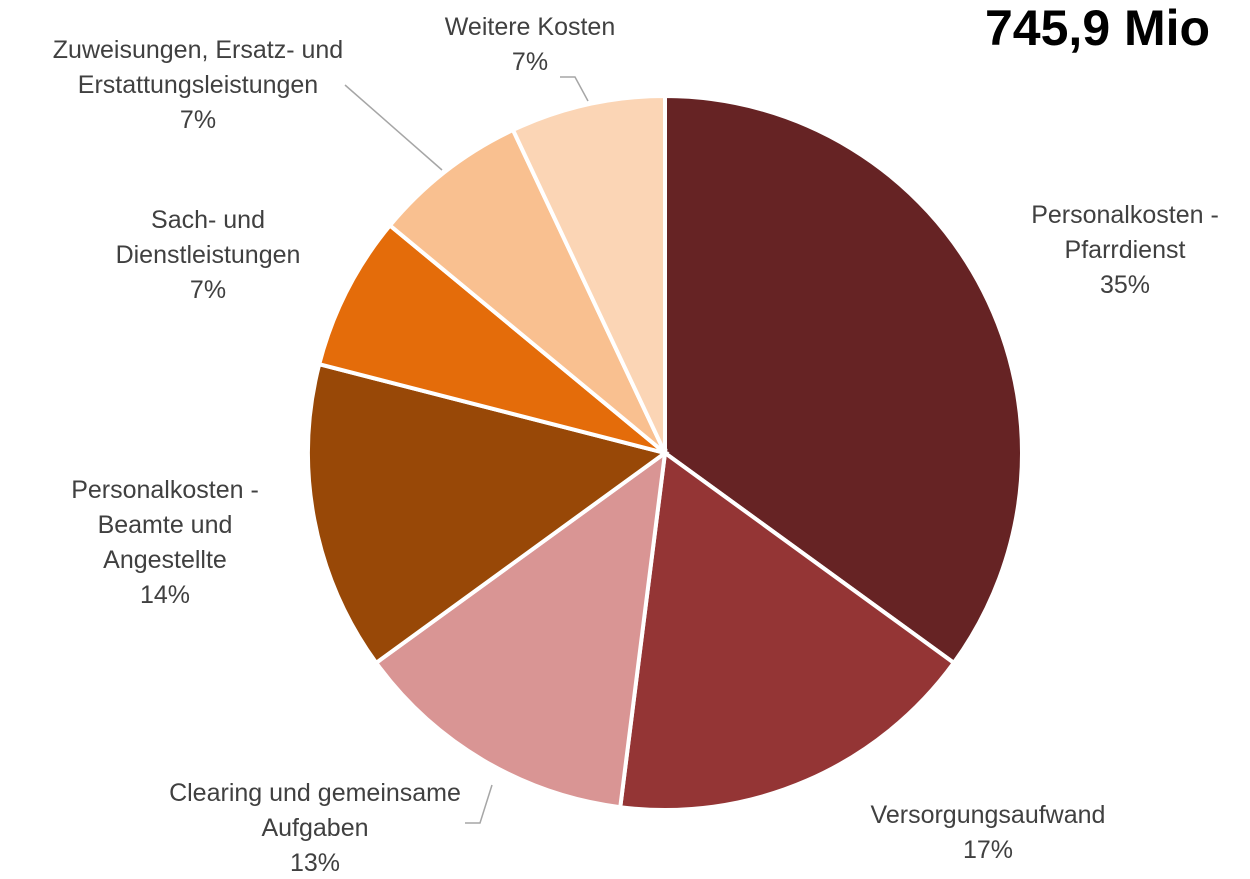 The image size is (1250, 879). I want to click on category-label: Clearing und gemeinsame Aufgaben, so click(315, 810).